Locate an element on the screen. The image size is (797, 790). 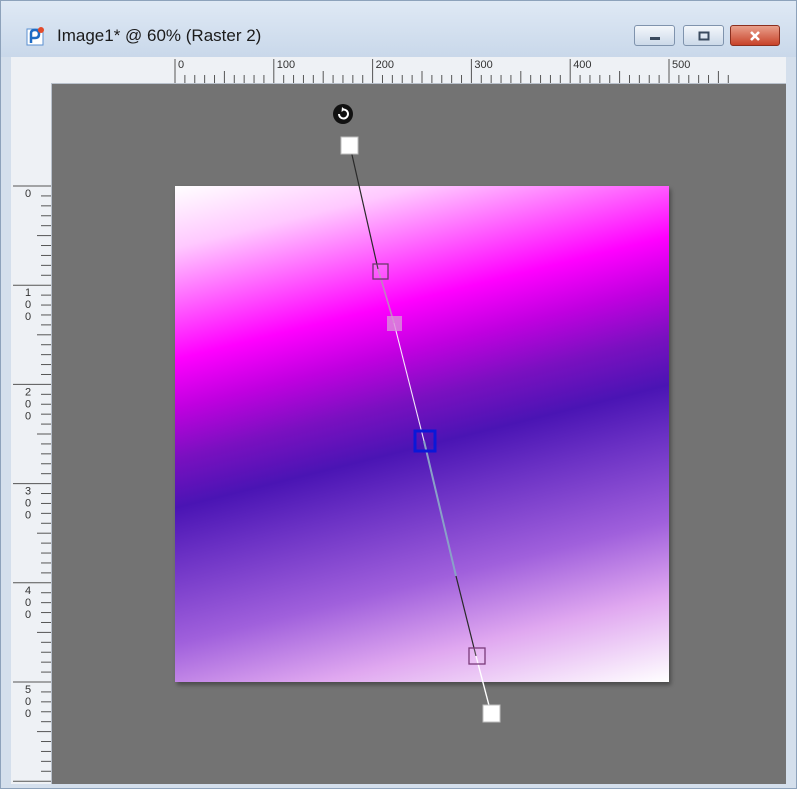
ruler-label-x: 200 is located at coordinates (385, 65).